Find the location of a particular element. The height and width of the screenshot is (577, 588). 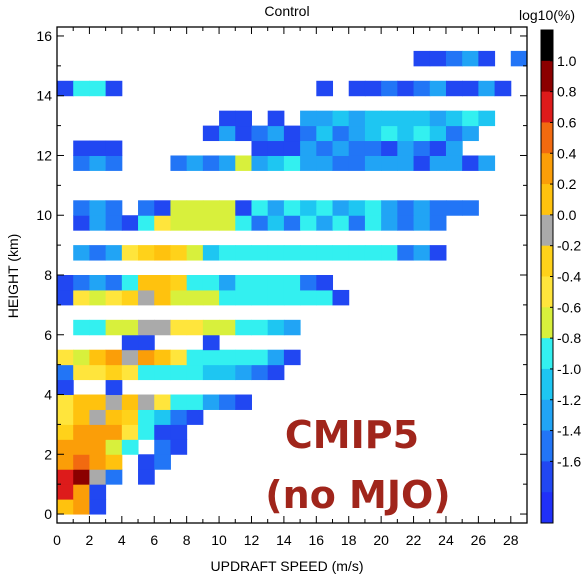

colorbar-label: -0.4 is located at coordinates (569, 277).